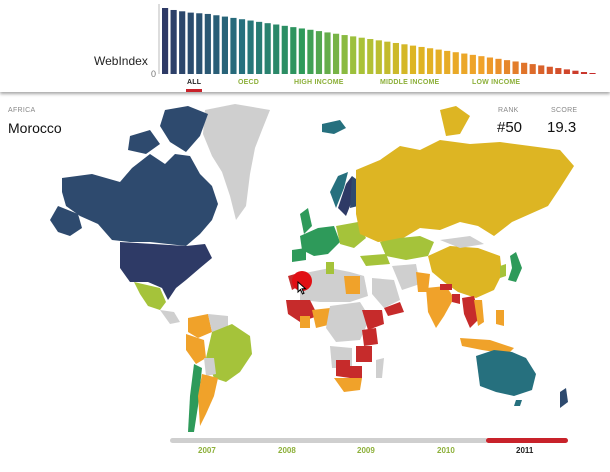 This screenshot has height=472, width=610. I want to click on map-pakistan, so click(423, 282).